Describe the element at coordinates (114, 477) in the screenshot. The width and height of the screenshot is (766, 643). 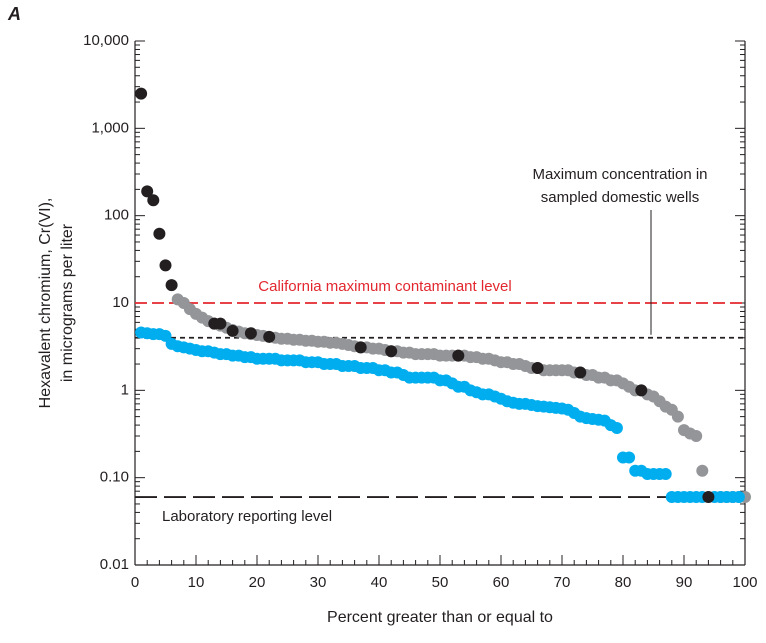
I see `y-tick-label: 0.10` at that location.